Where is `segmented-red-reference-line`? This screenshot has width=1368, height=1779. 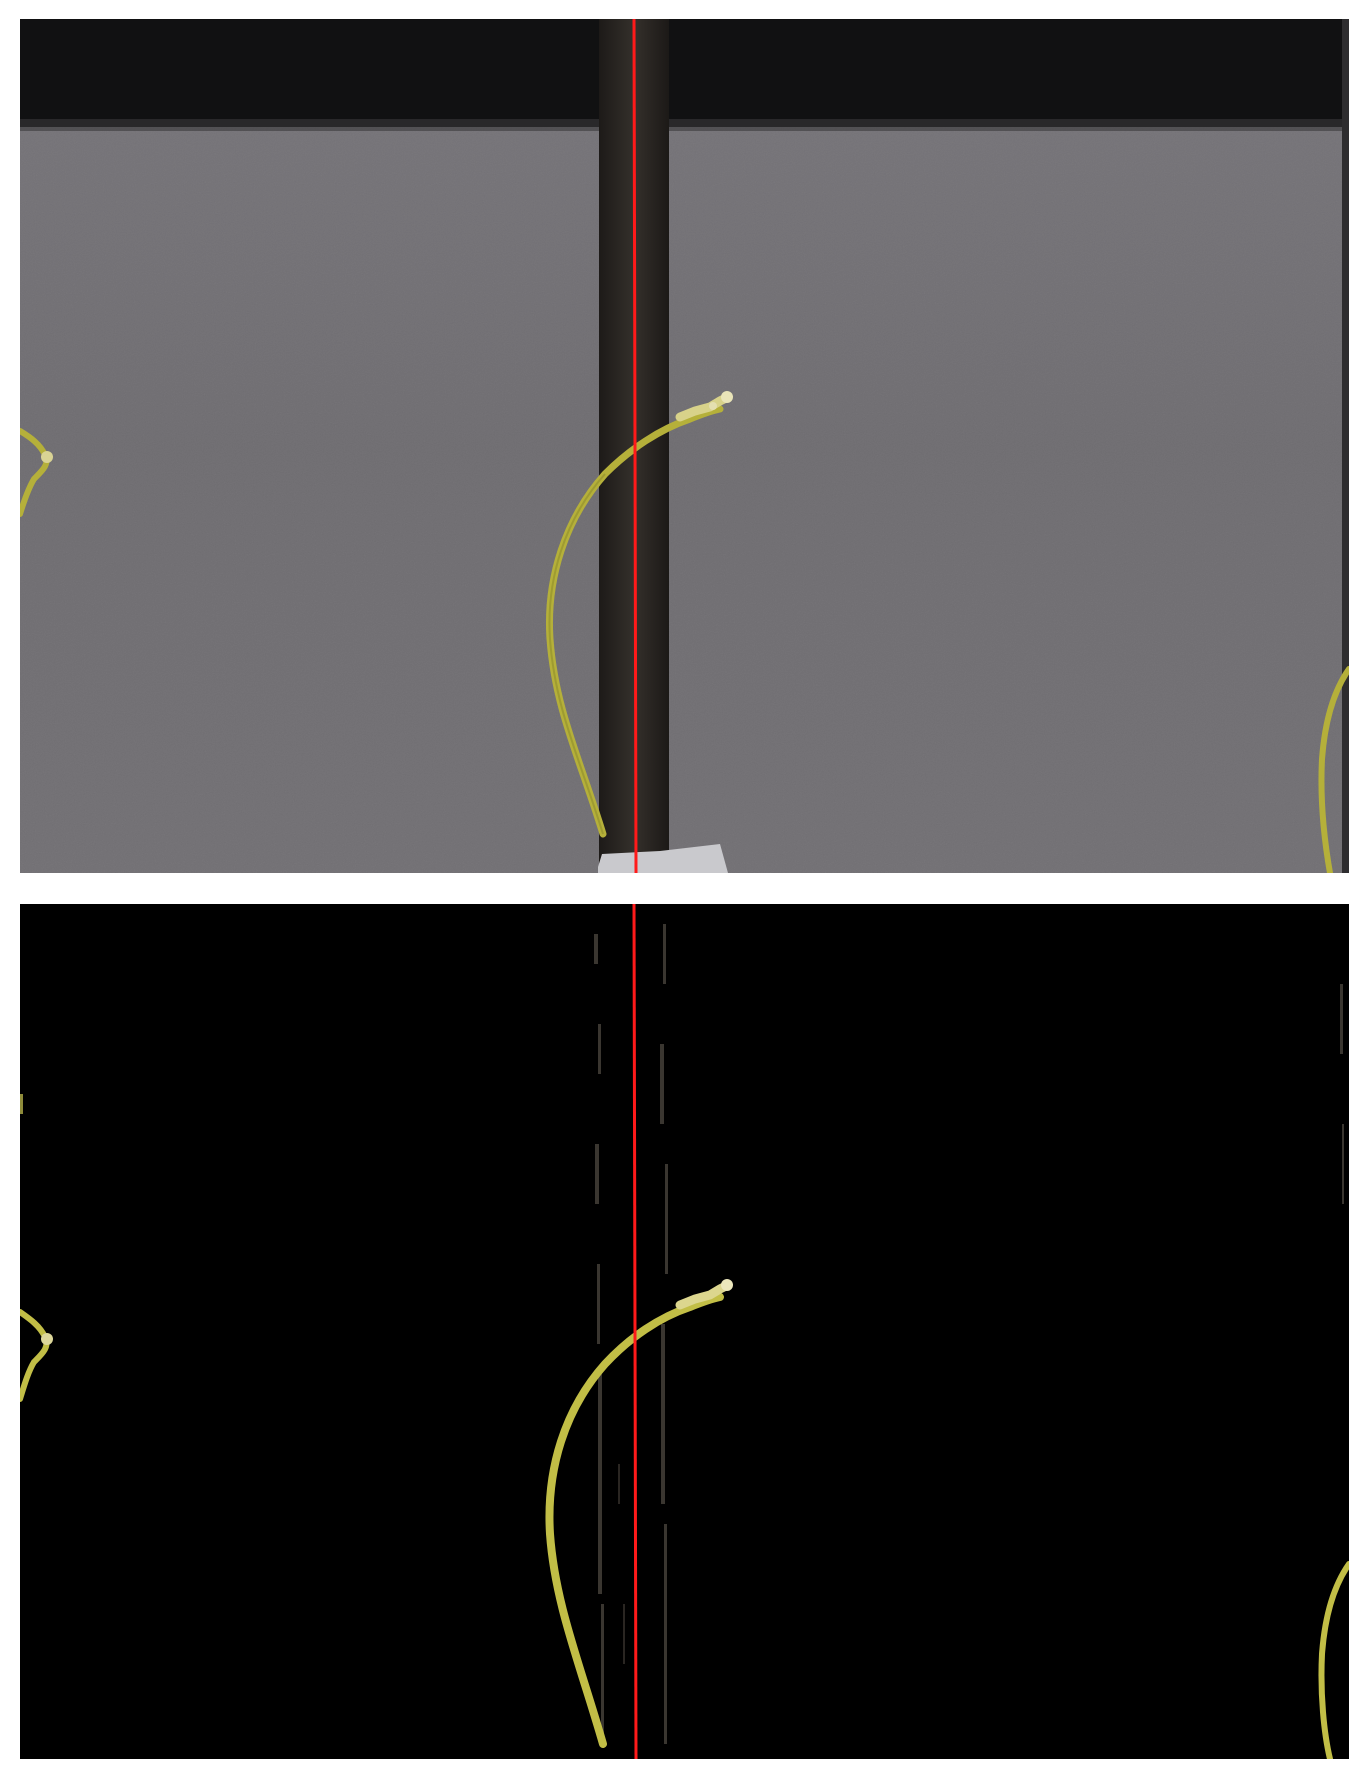 segmented-red-reference-line is located at coordinates (635, 1331).